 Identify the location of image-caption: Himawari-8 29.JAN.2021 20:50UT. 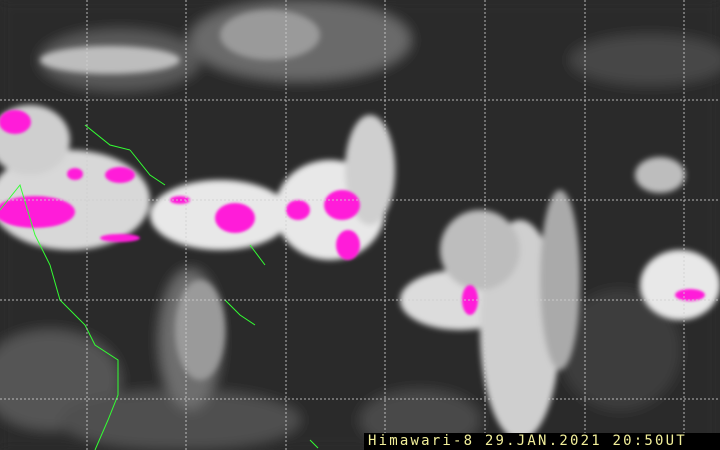
(542, 441).